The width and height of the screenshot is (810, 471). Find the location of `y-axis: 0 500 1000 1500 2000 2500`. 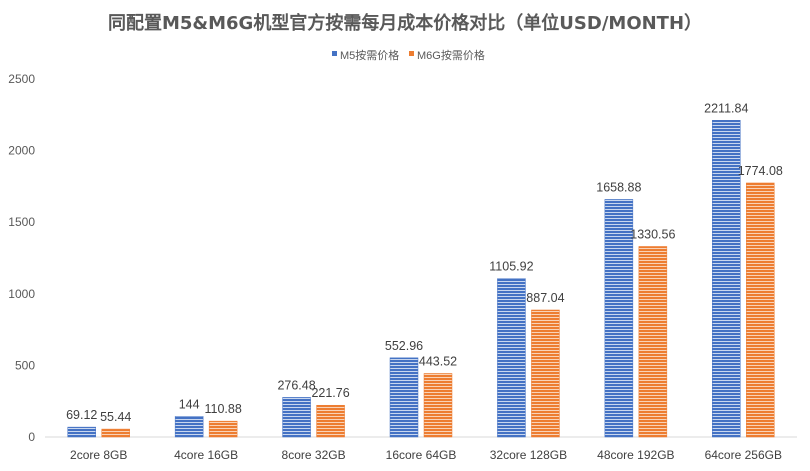

y-axis: 0 500 1000 1500 2000 2500 is located at coordinates (21, 258).